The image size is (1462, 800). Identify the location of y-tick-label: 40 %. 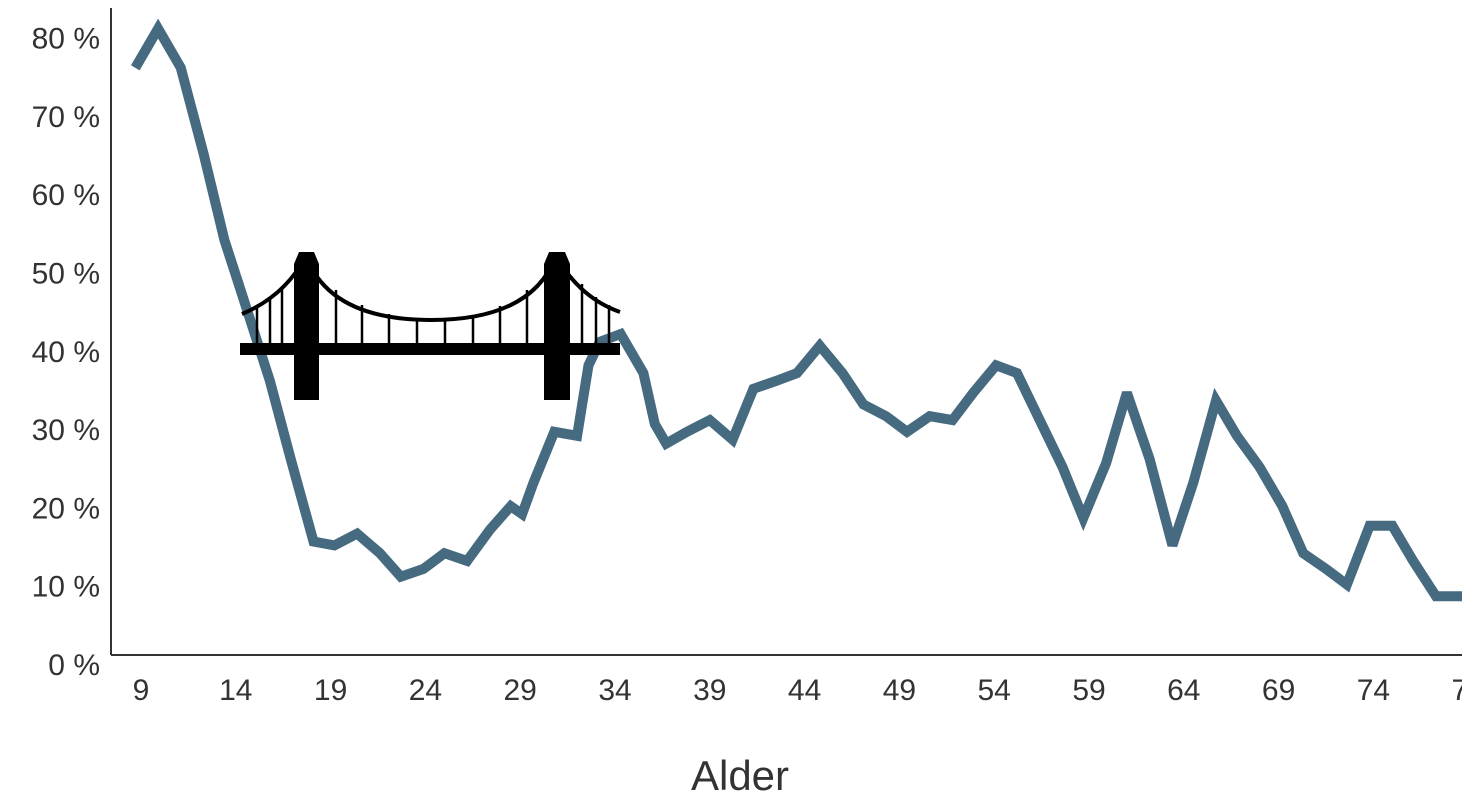
(66, 352).